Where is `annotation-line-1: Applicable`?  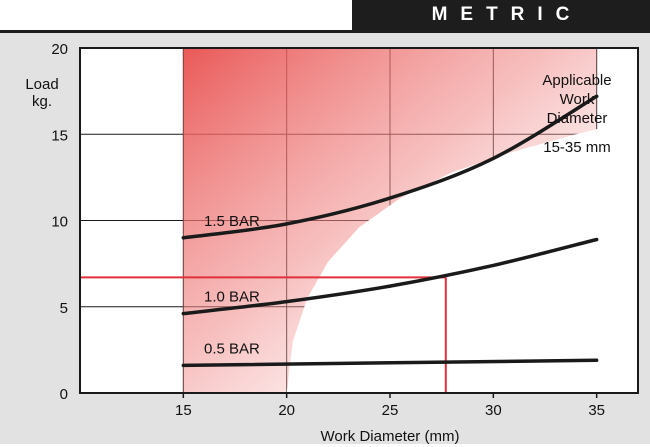
annotation-line-1: Applicable is located at coordinates (576, 80).